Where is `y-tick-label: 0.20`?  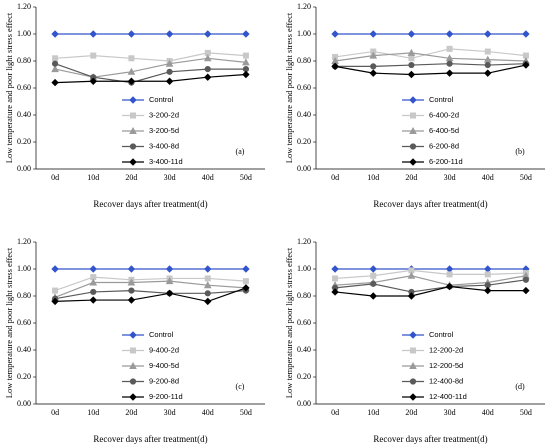
y-tick-label: 0.20 is located at coordinates (24, 376).